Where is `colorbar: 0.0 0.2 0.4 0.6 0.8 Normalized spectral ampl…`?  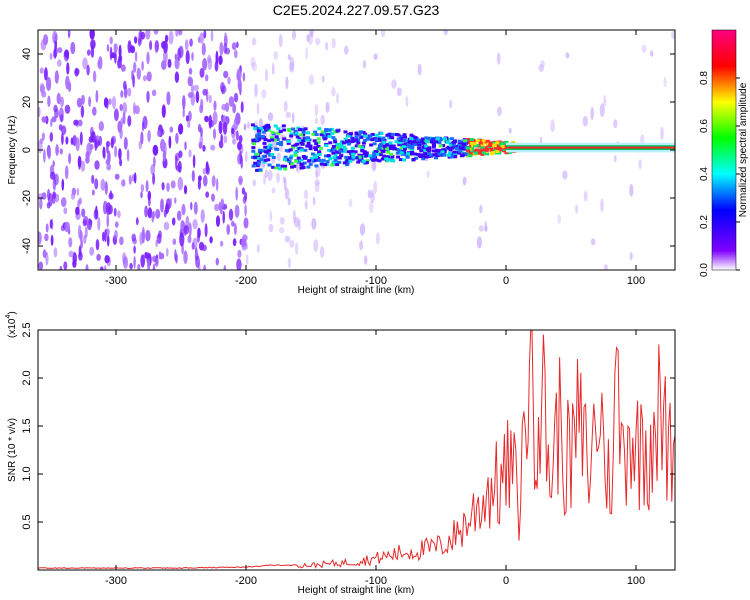
colorbar: 0.0 0.2 0.4 0.6 0.8 Normalized spectral ampl… is located at coordinates (724, 153).